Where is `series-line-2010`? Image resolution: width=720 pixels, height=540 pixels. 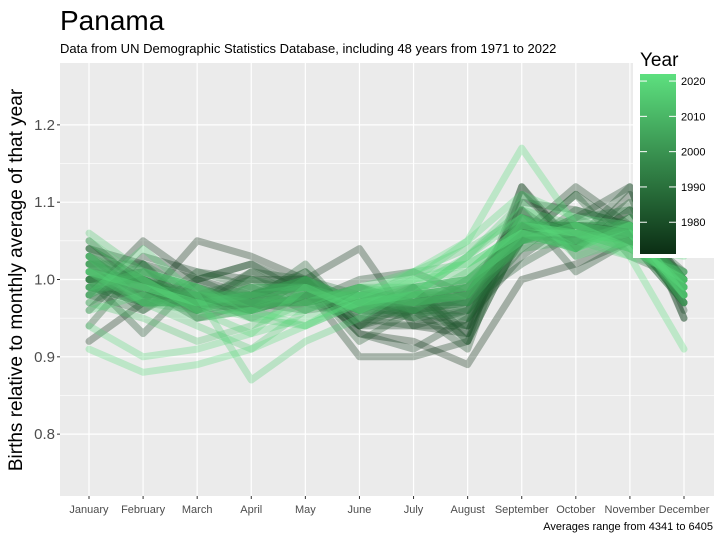 series-line-2010 is located at coordinates (386, 264).